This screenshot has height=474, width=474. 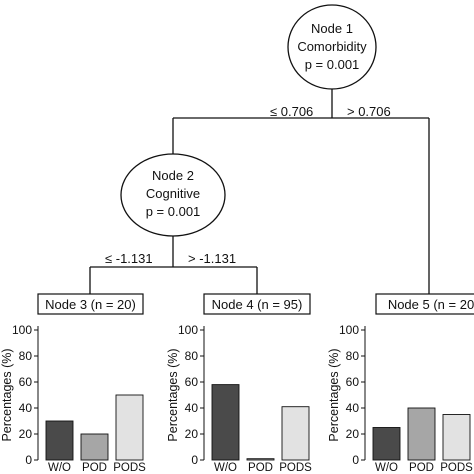 I want to click on edge-label-node1-right: > 0.706, so click(x=369, y=111).